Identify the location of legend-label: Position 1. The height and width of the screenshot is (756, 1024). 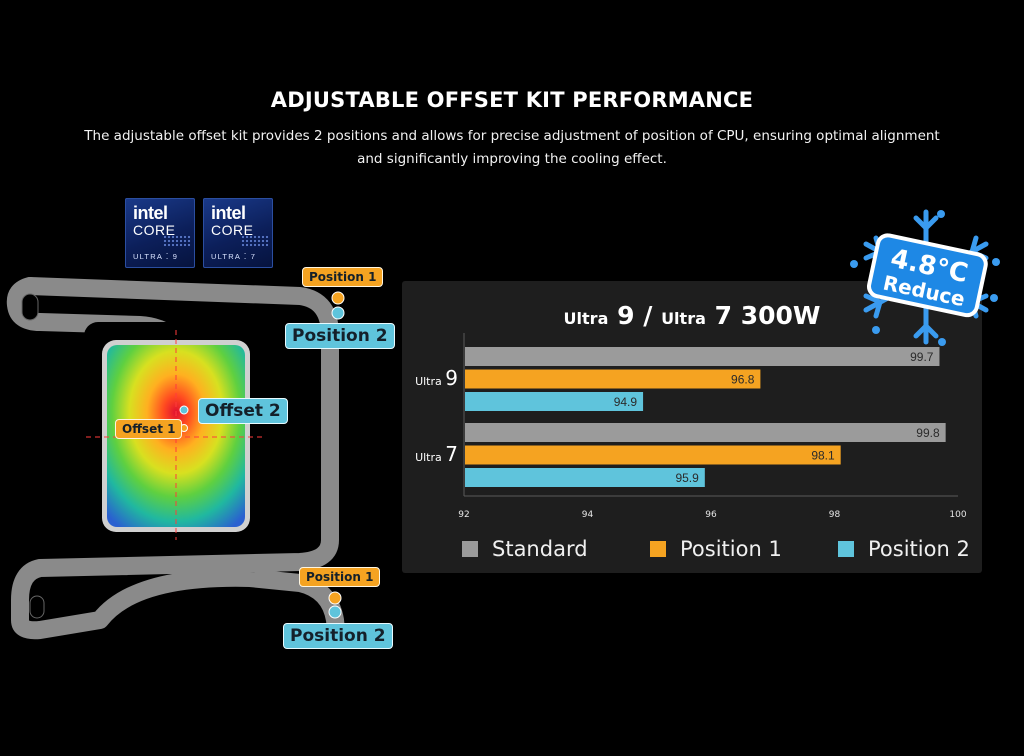
(731, 549).